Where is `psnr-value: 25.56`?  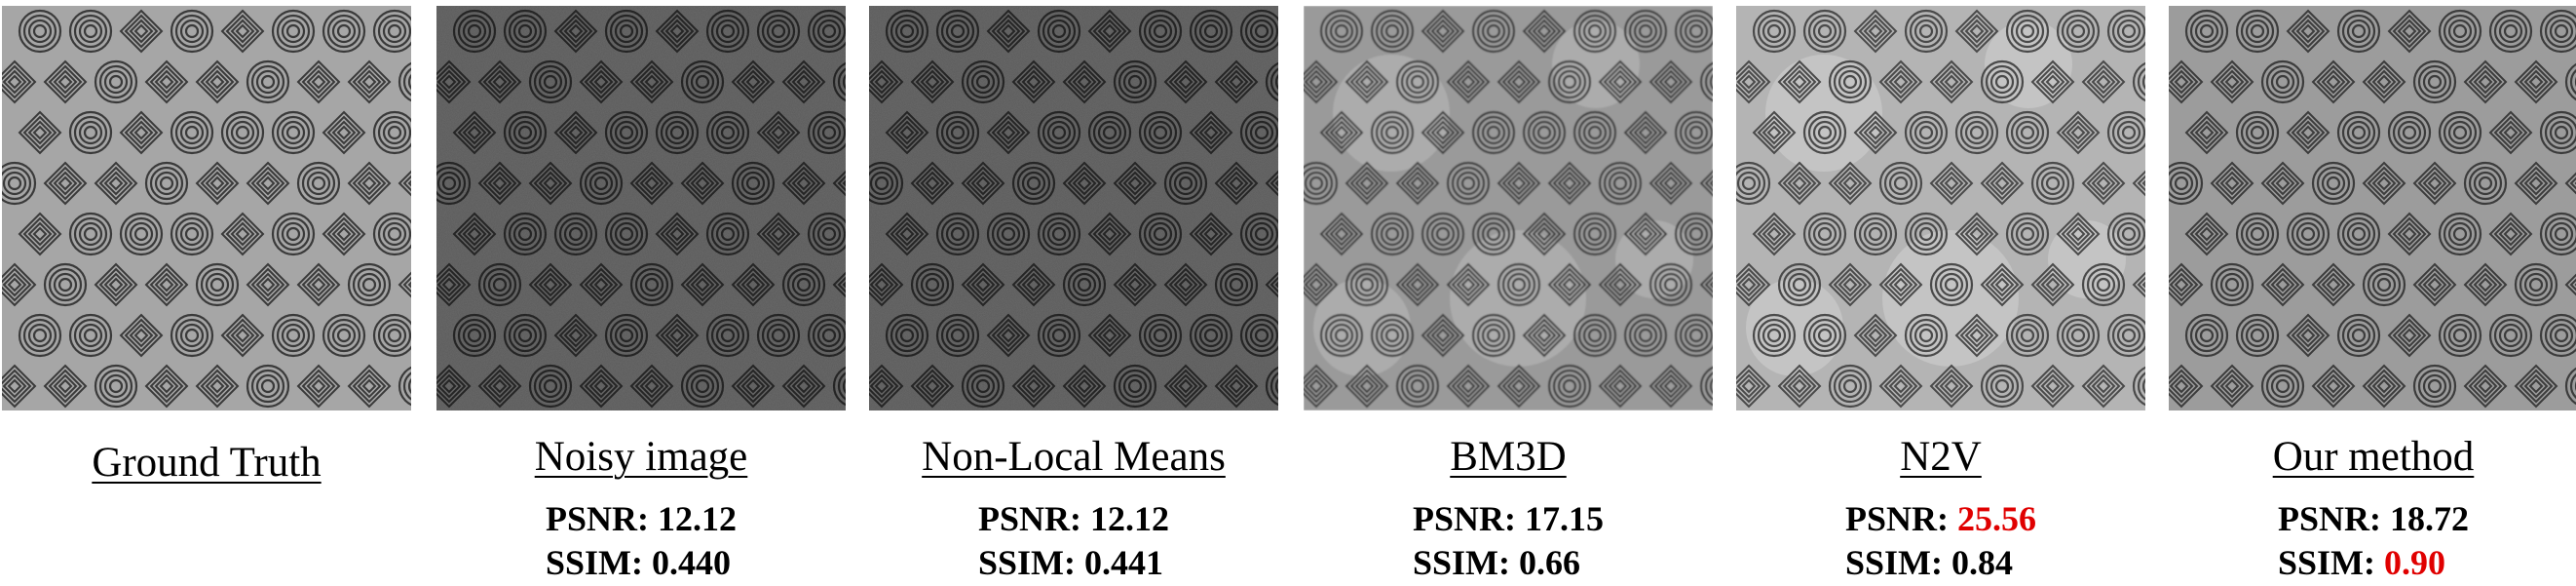
psnr-value: 25.56 is located at coordinates (1996, 518).